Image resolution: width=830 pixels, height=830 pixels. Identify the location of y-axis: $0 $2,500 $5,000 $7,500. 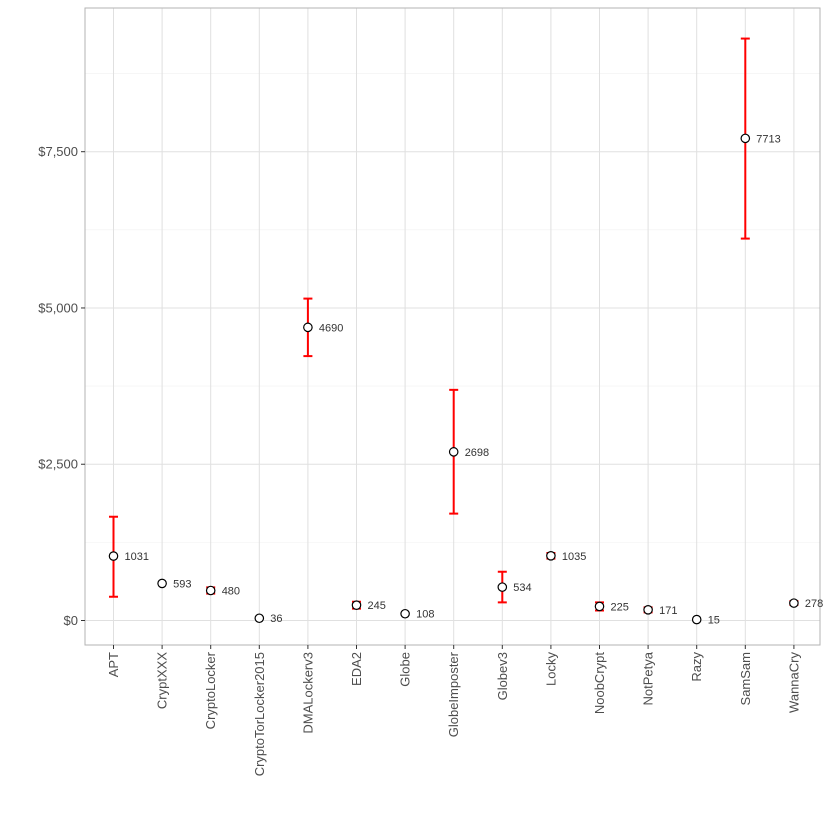
(61, 386).